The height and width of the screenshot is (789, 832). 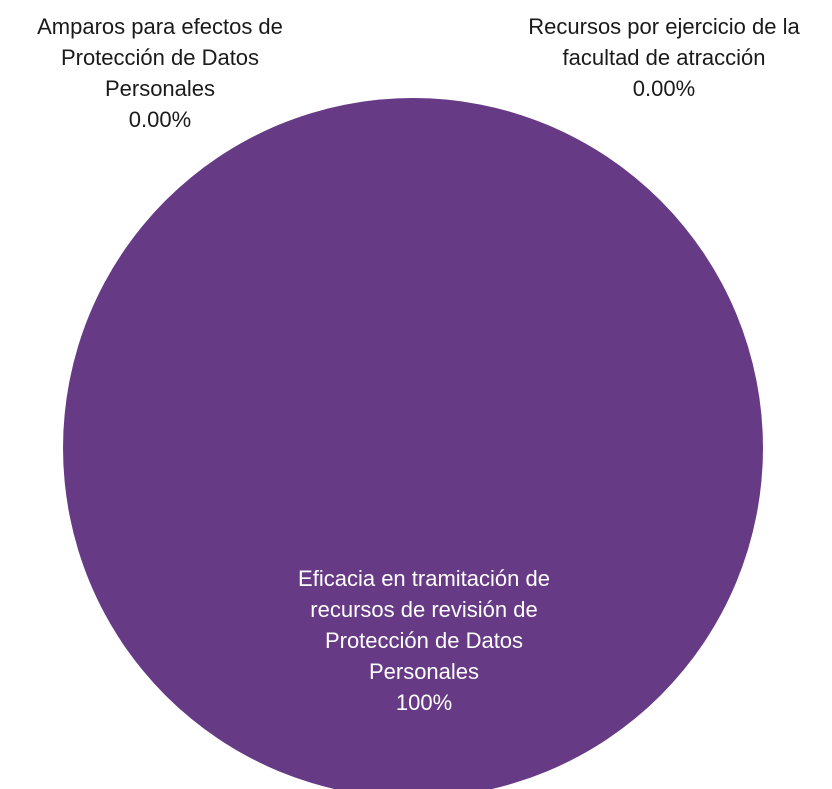 What do you see at coordinates (424, 702) in the screenshot?
I see `slice-label-line: 100%` at bounding box center [424, 702].